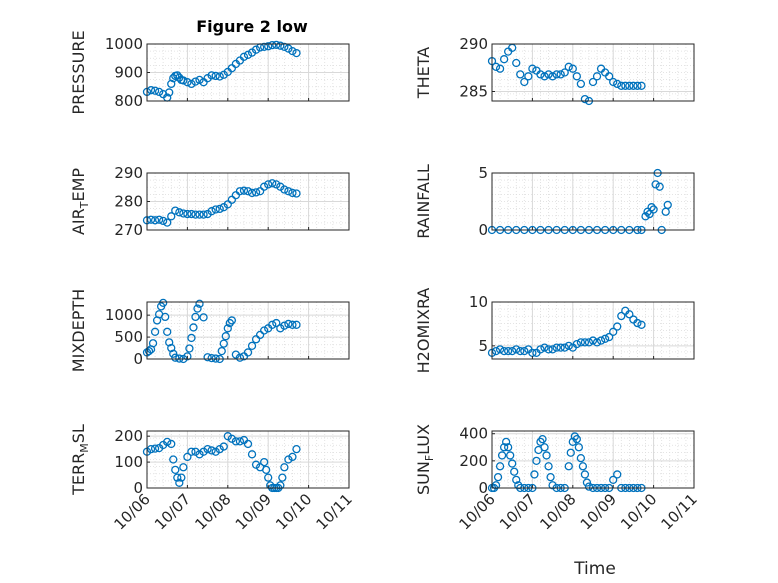 This screenshot has width=778, height=583. I want to click on chart-1-y-tick-label: 800, so click(128, 101).